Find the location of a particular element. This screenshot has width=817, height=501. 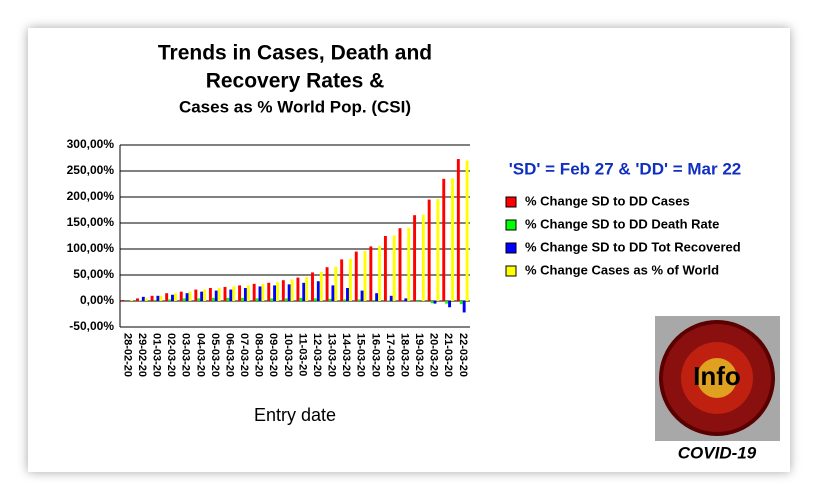

chart-title: Trends in Cases, Death and is located at coordinates (295, 53).